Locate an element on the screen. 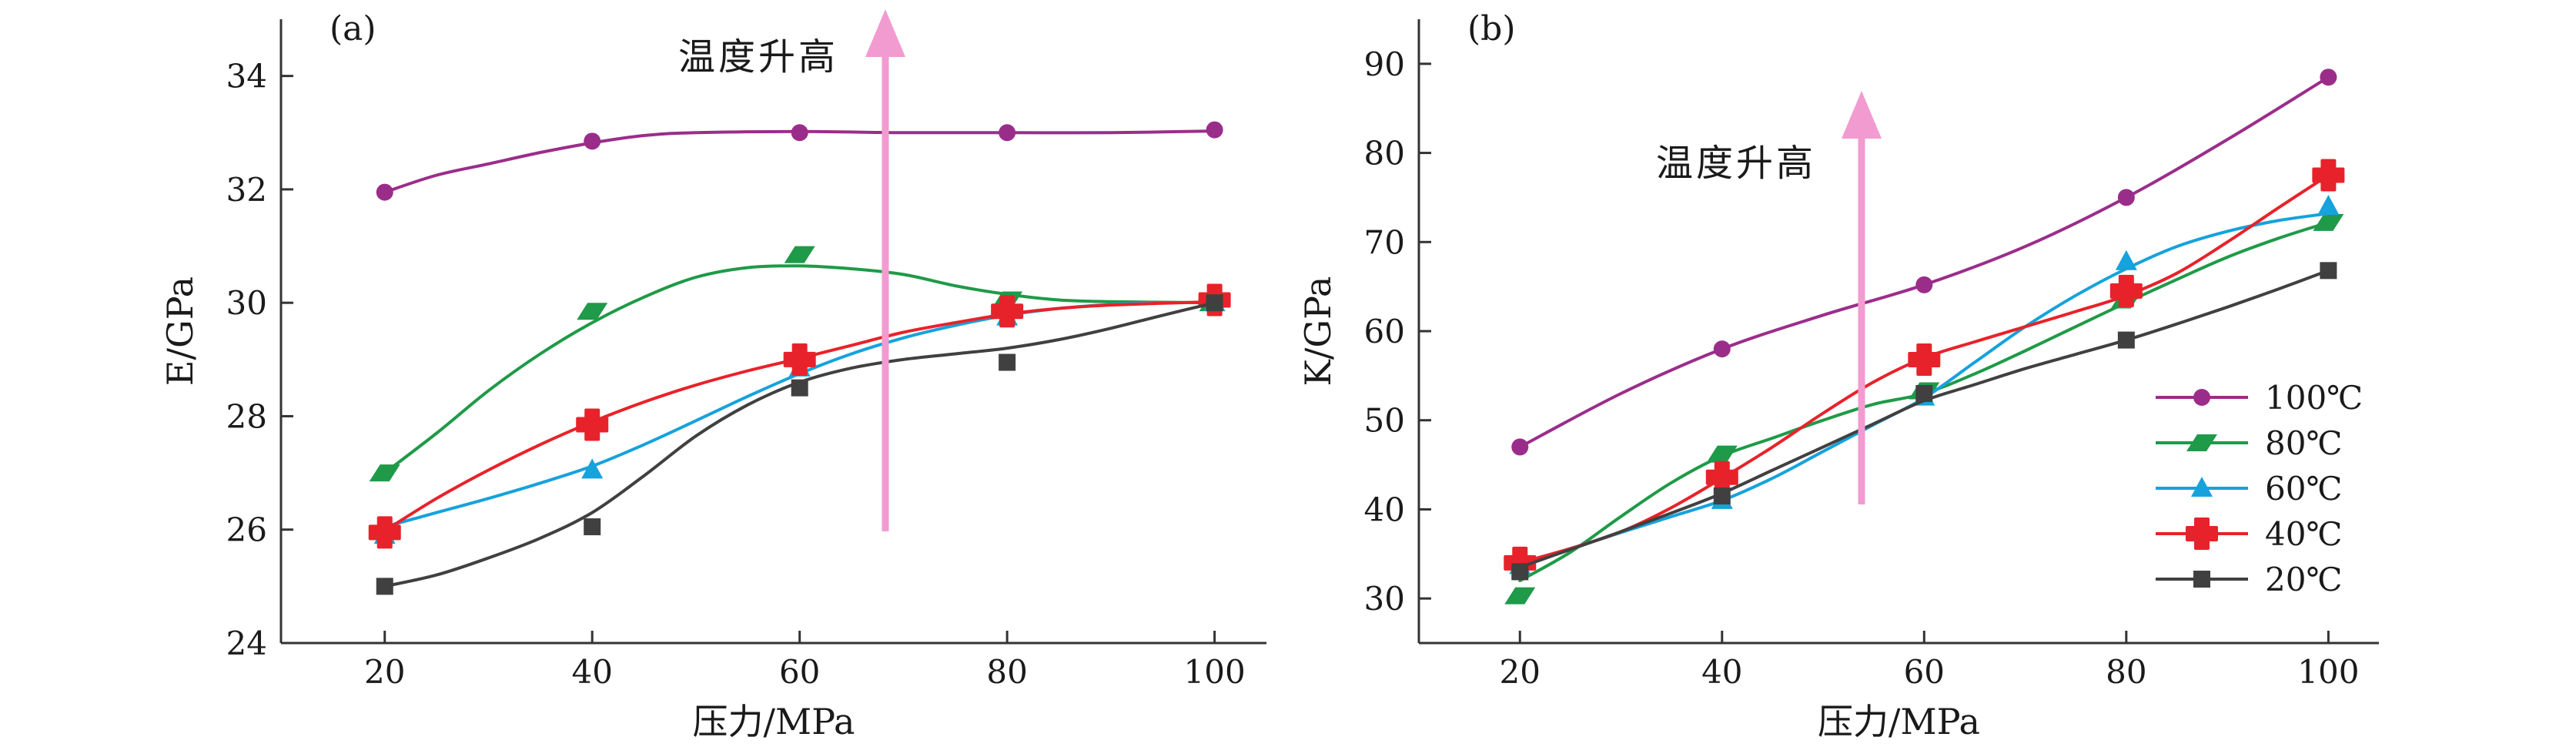 The width and height of the screenshot is (2576, 747). y-tick-label: 60 is located at coordinates (1384, 331).